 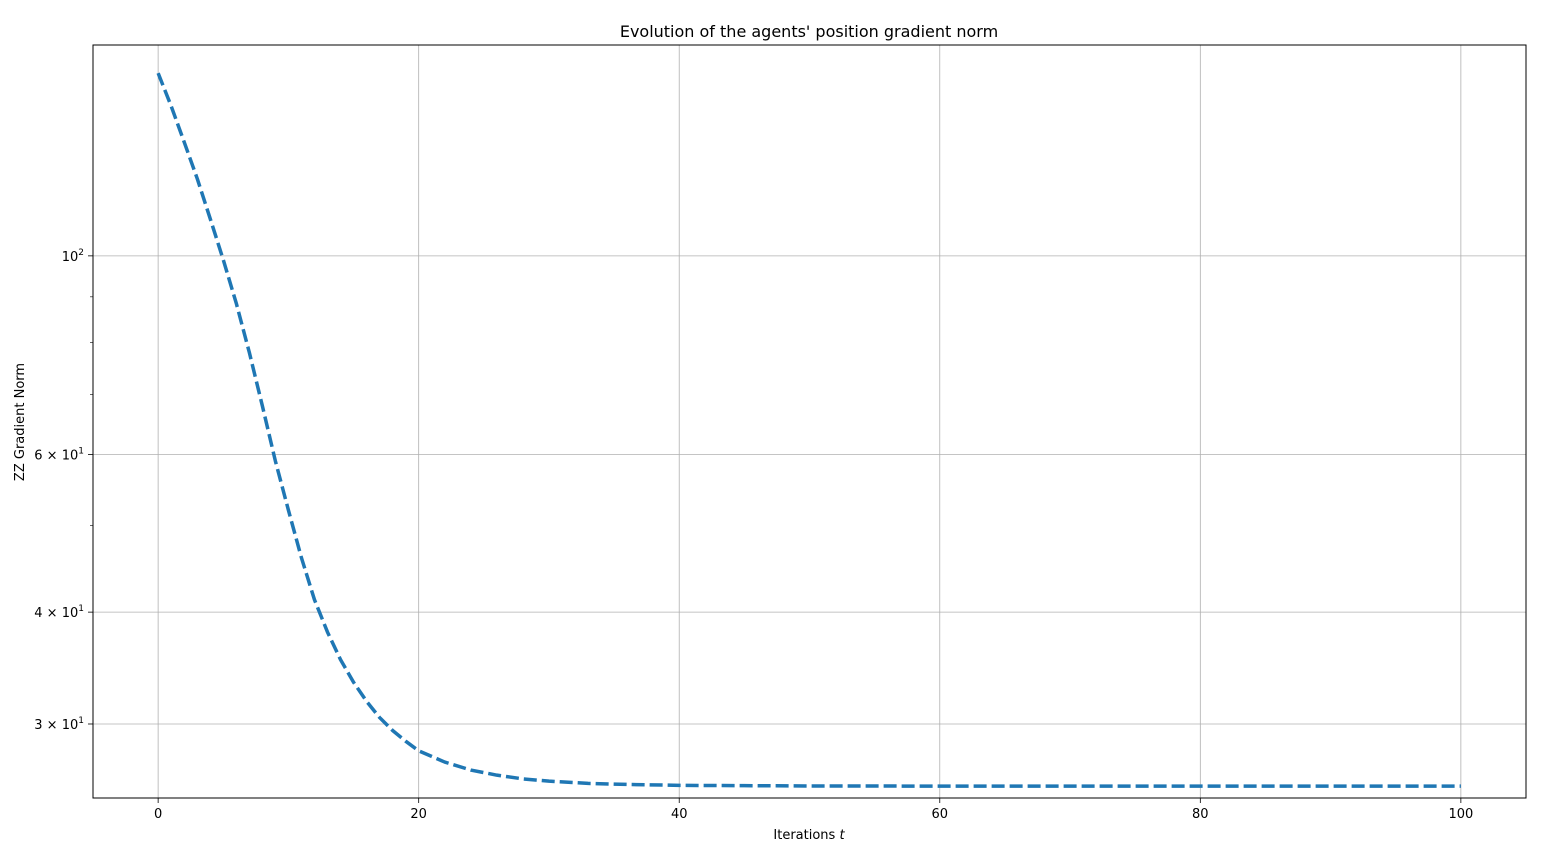 I want to click on x-tick-label: 40, so click(x=679, y=814).